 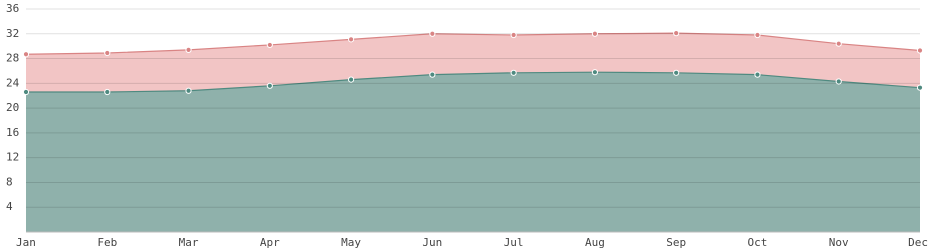 I want to click on y-tick-label: 20, so click(x=12, y=107).